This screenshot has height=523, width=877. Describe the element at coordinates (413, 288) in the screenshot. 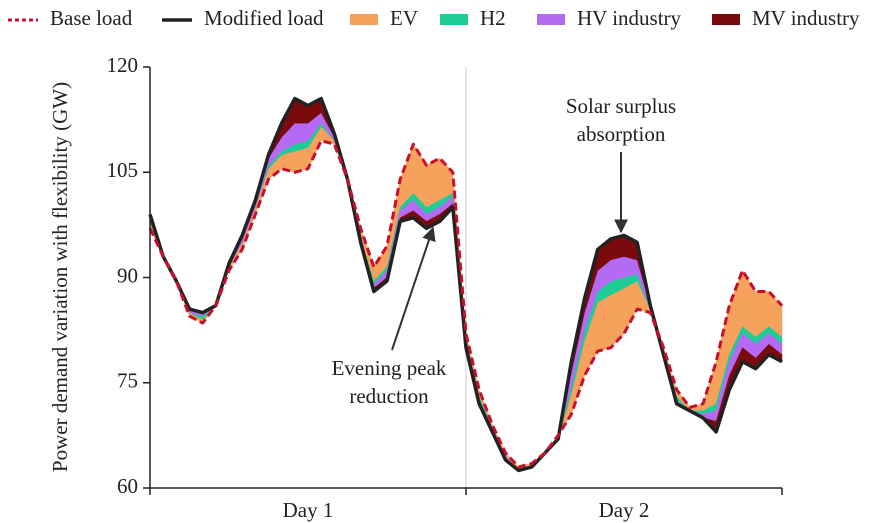

I see `annotation-arrow` at that location.